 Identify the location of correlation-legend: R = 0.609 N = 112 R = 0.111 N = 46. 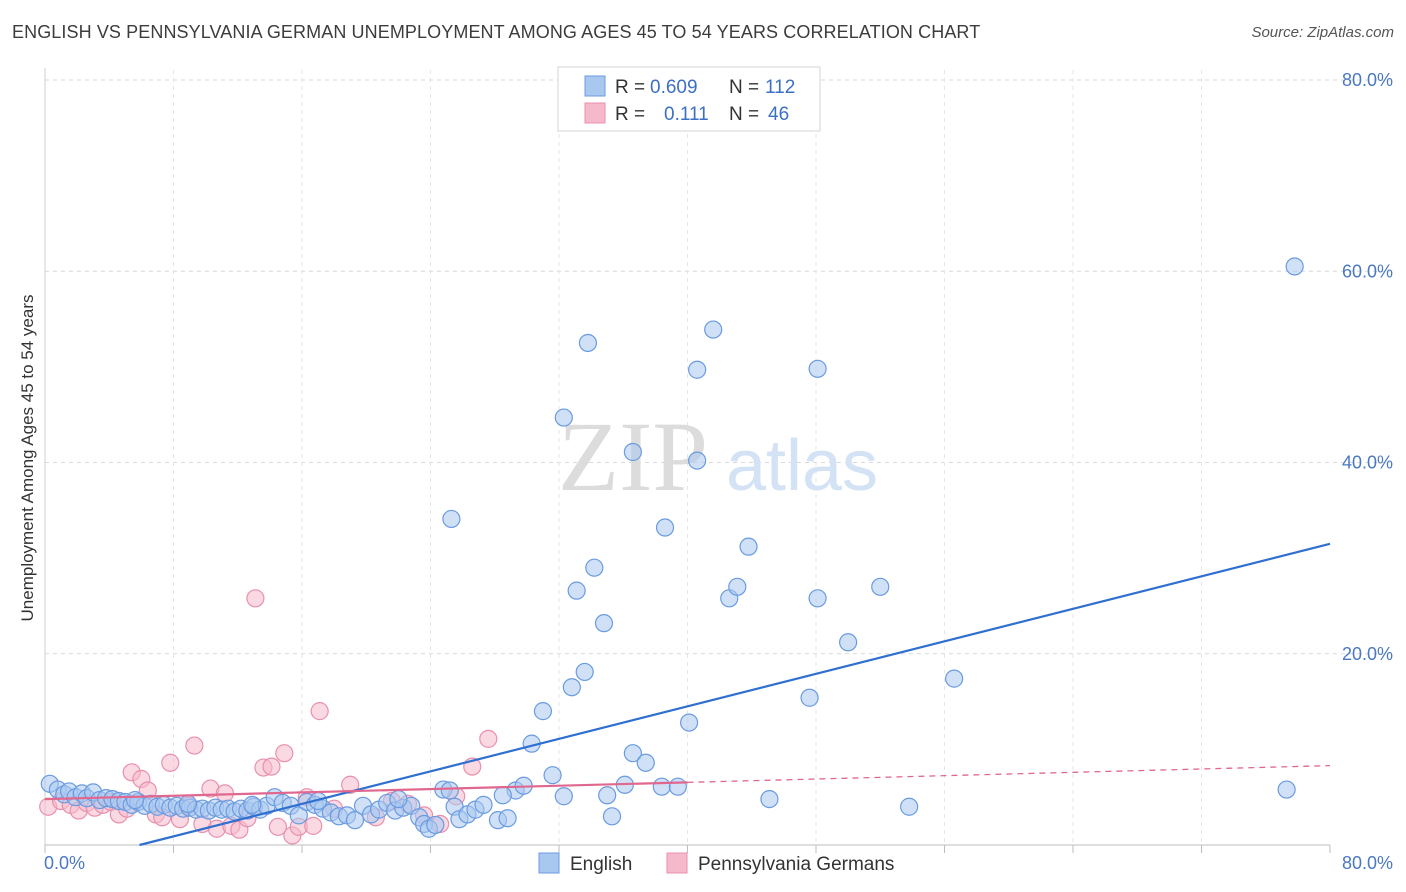
(689, 99).